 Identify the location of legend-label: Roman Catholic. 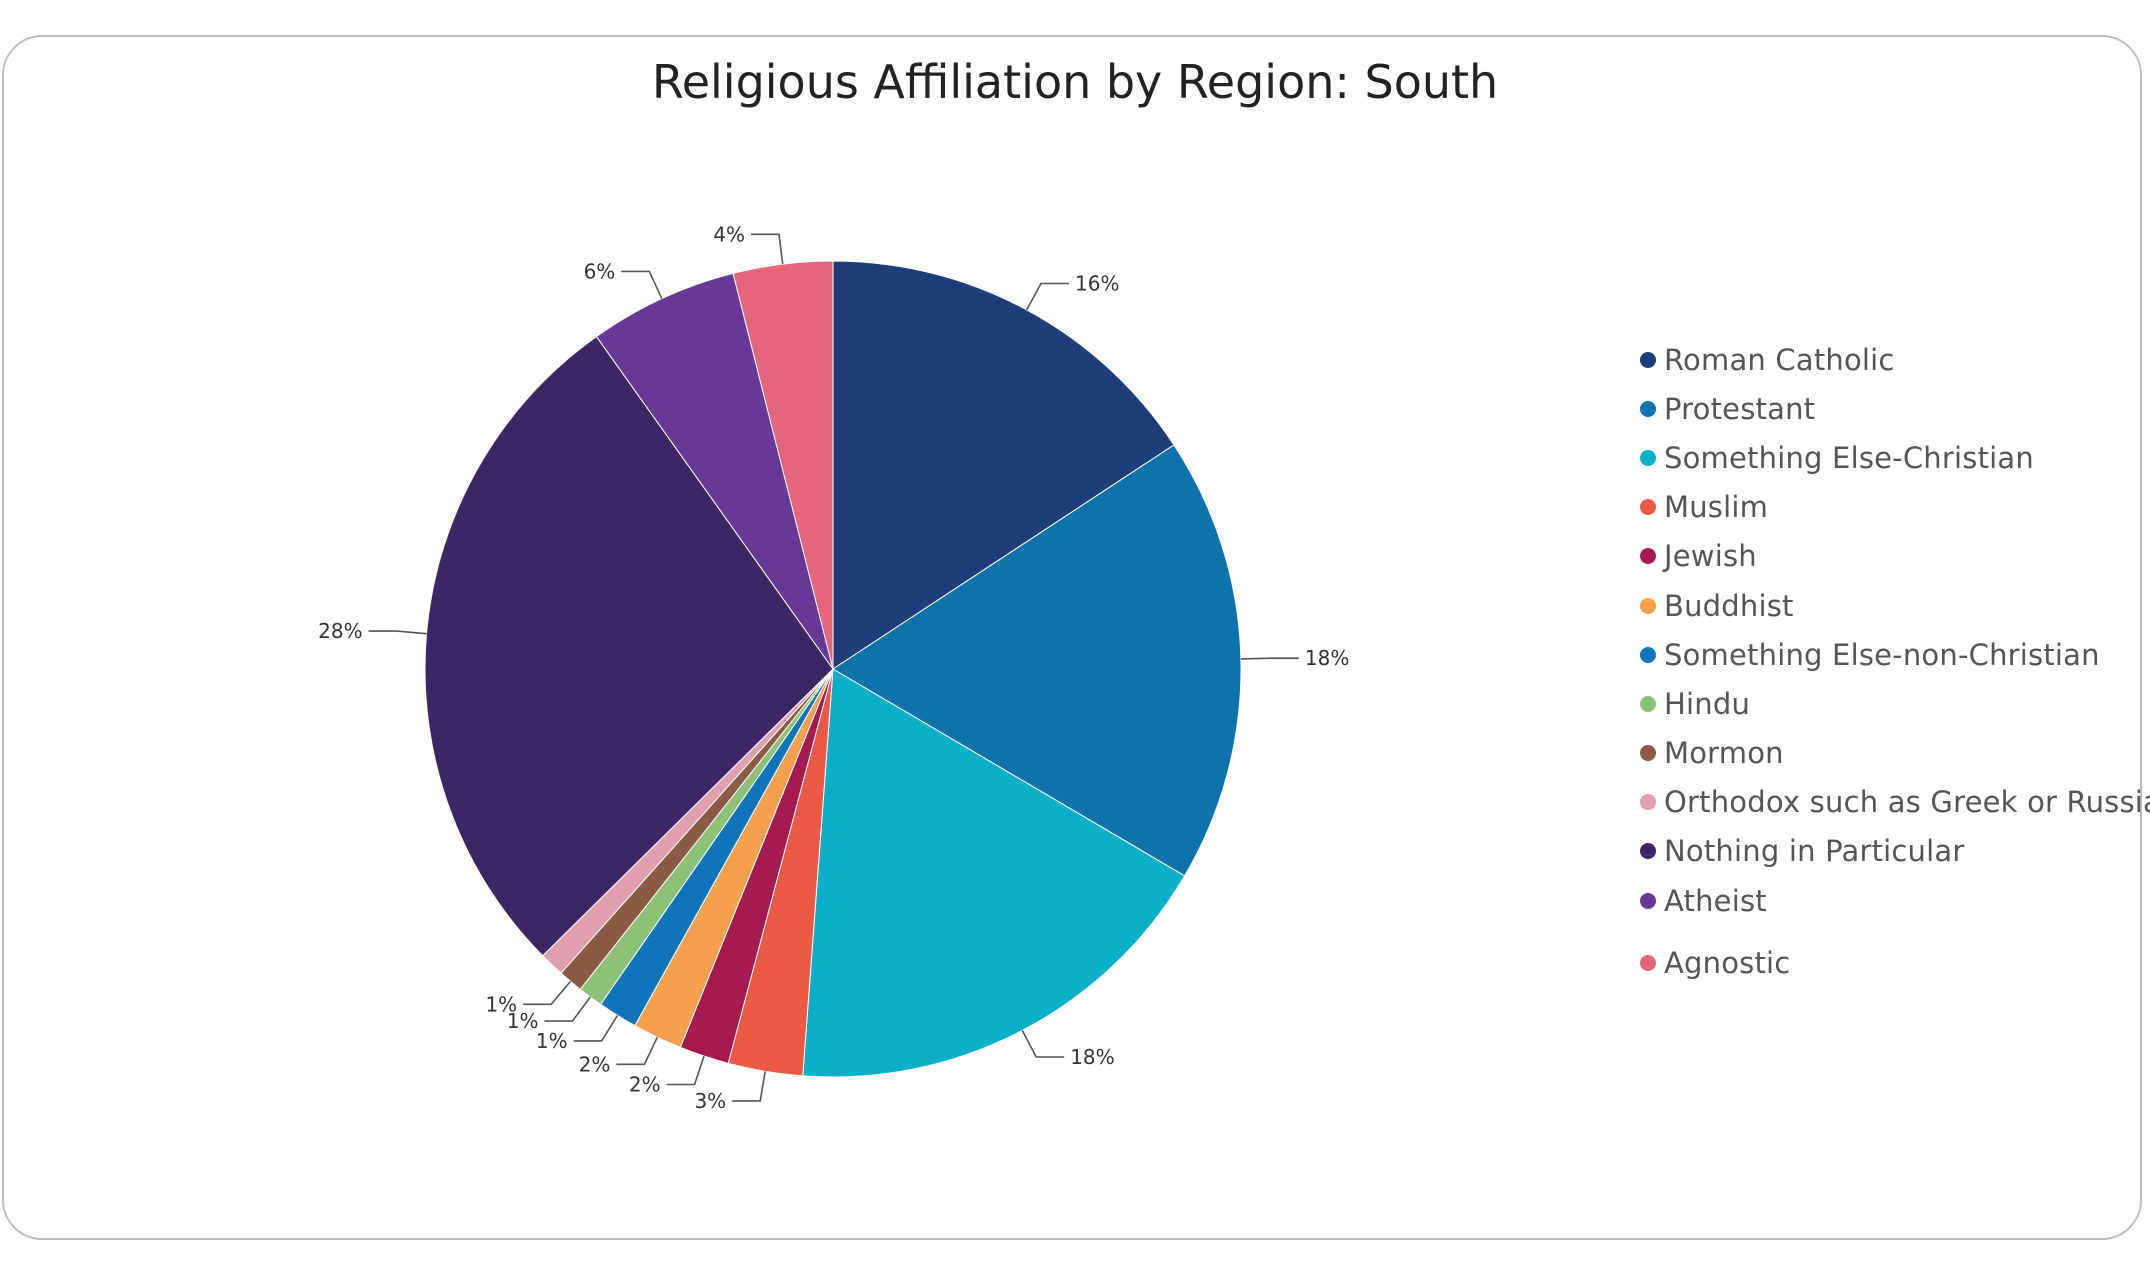
(1779, 360).